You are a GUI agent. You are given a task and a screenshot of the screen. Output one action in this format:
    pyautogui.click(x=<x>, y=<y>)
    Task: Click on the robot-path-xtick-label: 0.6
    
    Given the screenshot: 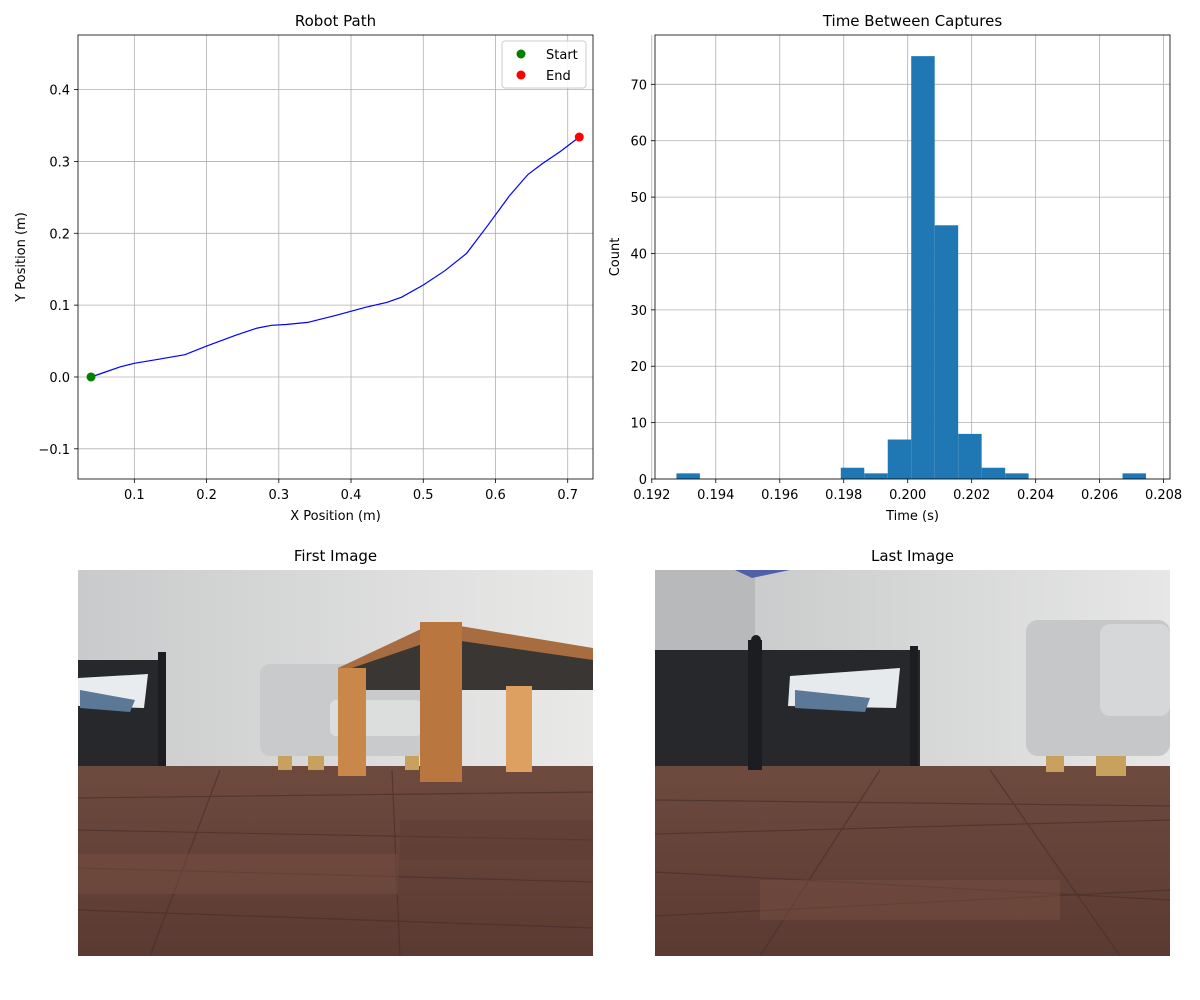 What is the action you would take?
    pyautogui.click(x=495, y=495)
    